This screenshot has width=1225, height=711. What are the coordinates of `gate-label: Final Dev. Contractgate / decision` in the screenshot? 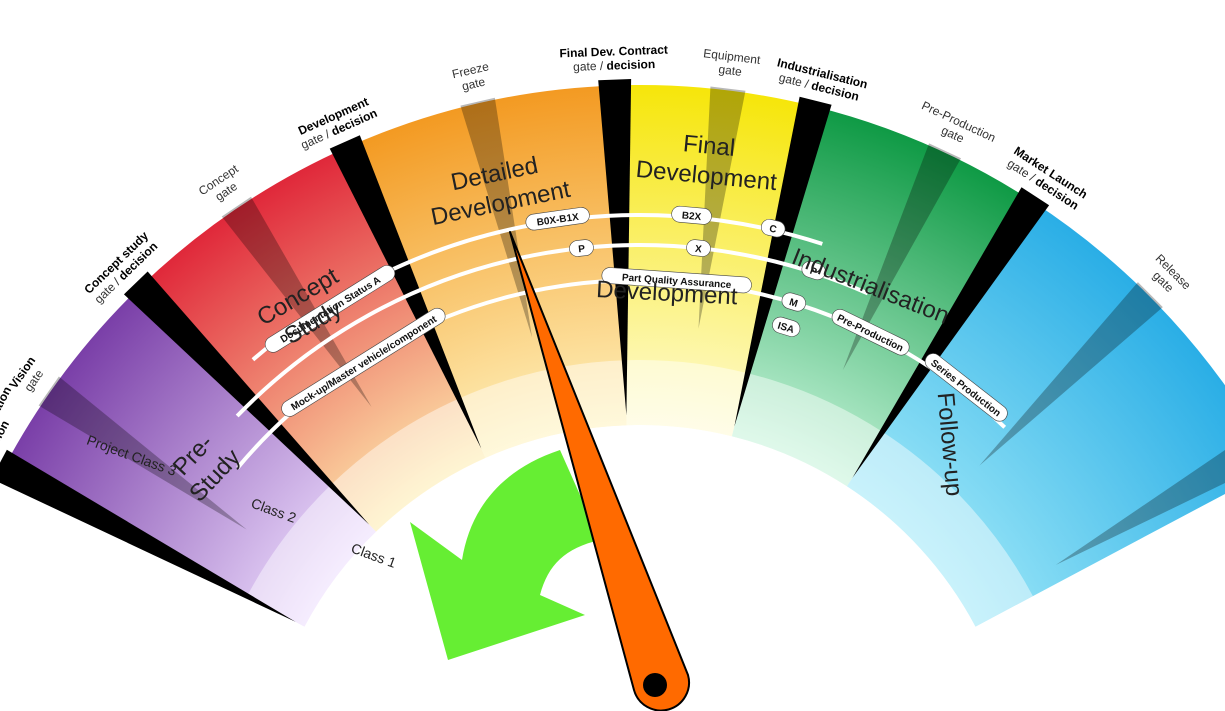 It's located at (613, 59).